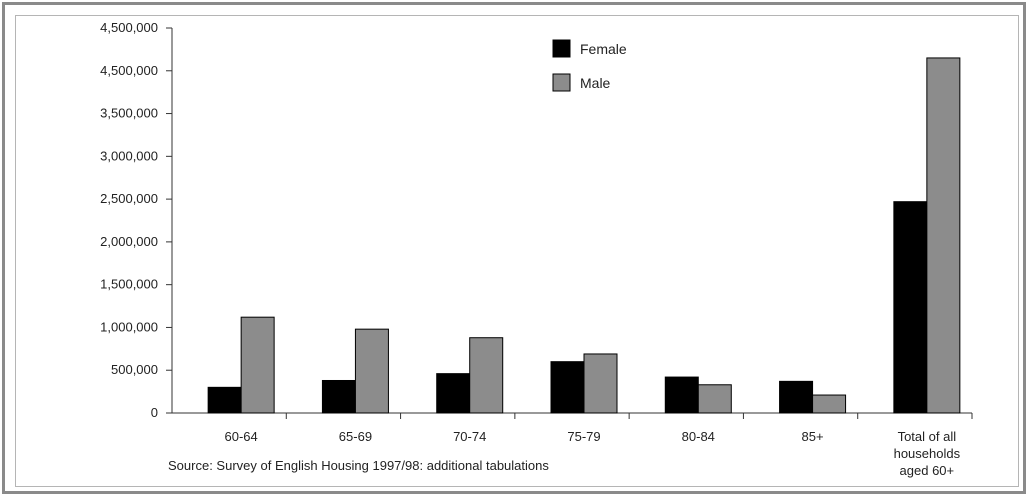 This screenshot has width=1034, height=502. I want to click on x-tick-label: 85+, so click(813, 436).